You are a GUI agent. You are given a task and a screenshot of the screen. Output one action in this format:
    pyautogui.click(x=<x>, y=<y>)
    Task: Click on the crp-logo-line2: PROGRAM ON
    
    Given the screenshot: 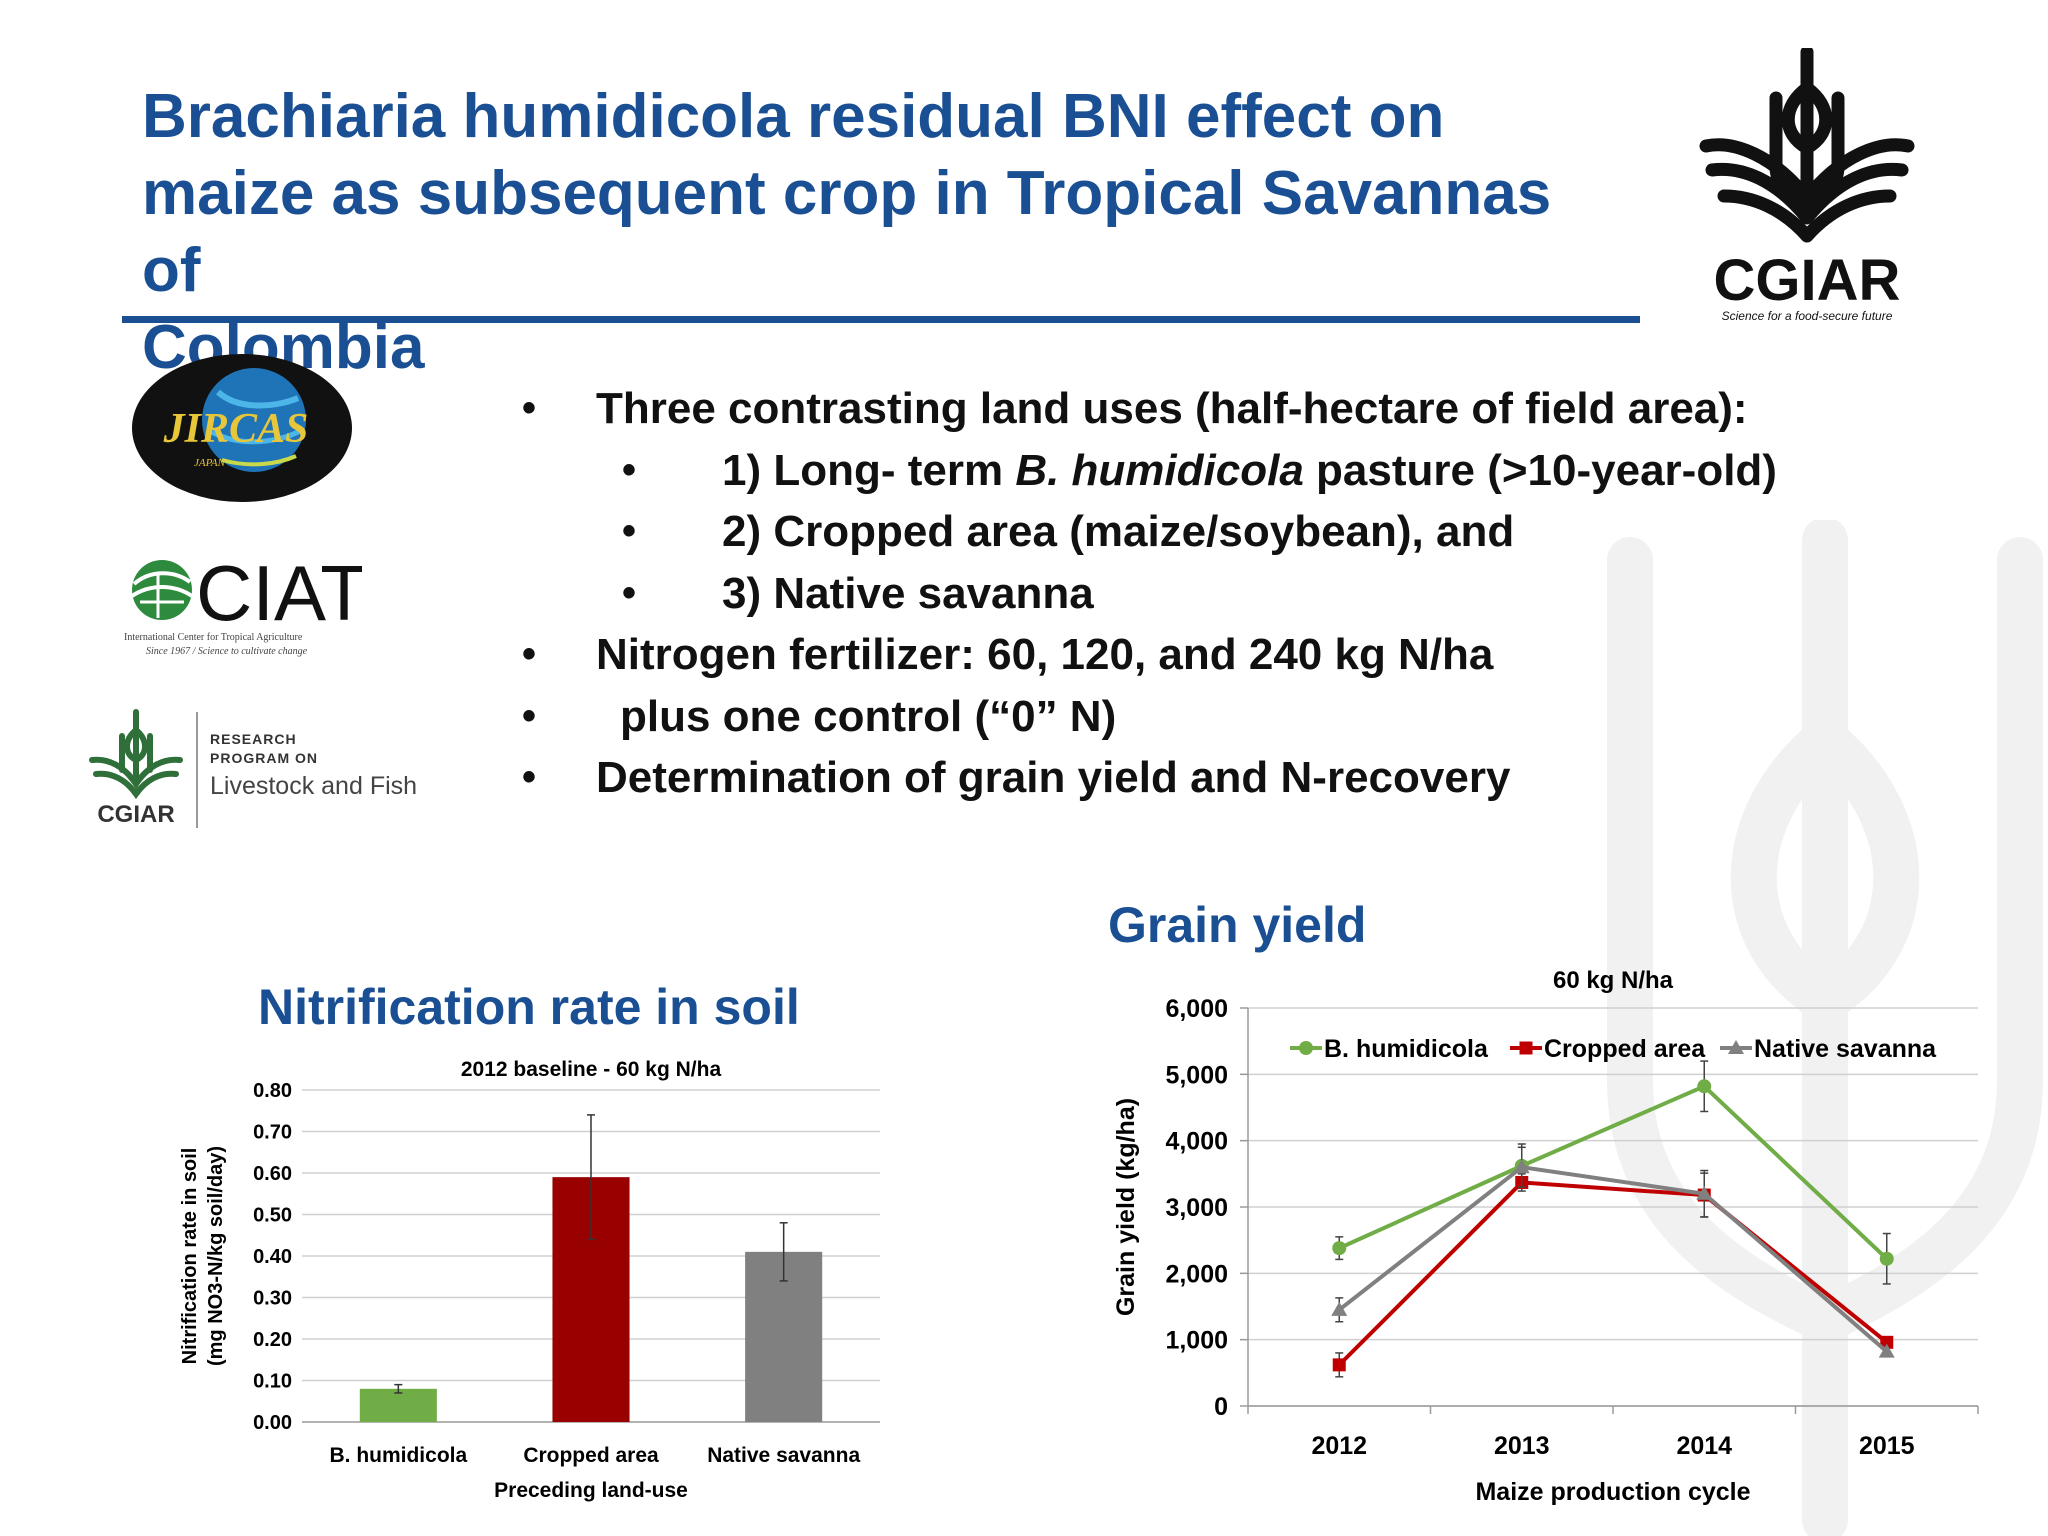 What is the action you would take?
    pyautogui.click(x=264, y=758)
    